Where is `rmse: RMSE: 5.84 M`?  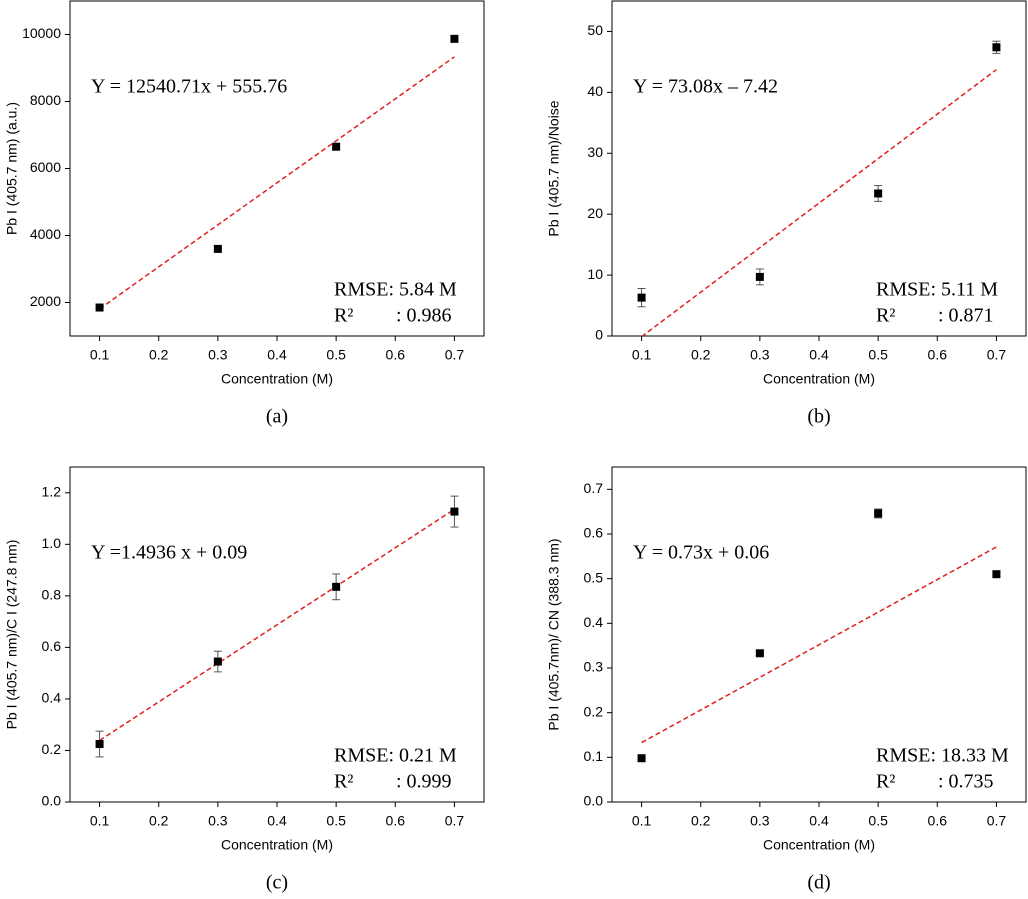 rmse: RMSE: 5.84 M is located at coordinates (395, 290).